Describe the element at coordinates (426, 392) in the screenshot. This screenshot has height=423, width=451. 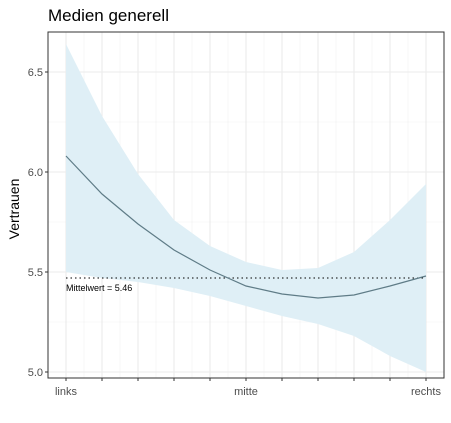
I see `x-tick-label: rechts` at that location.